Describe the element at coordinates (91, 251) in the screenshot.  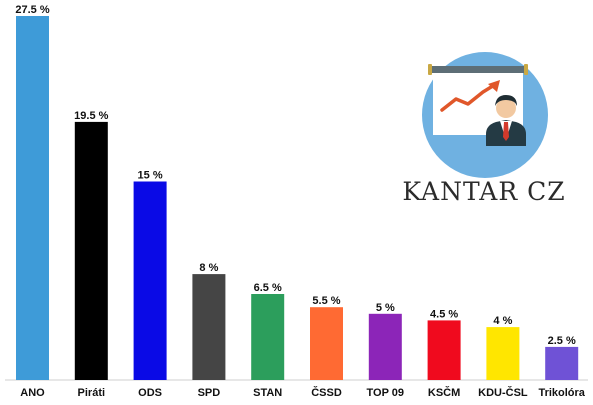
I see `bar-pir-ti` at that location.